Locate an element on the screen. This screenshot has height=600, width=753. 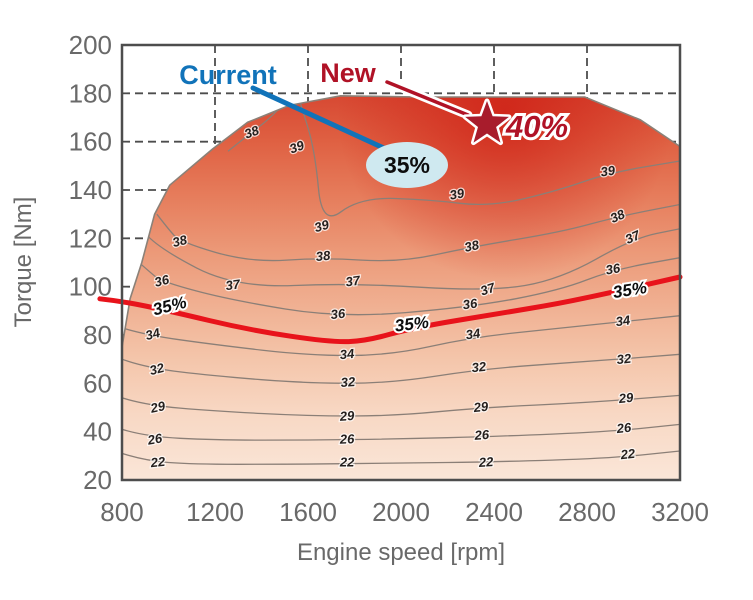
y-tick-label: 60 is located at coordinates (97, 383).